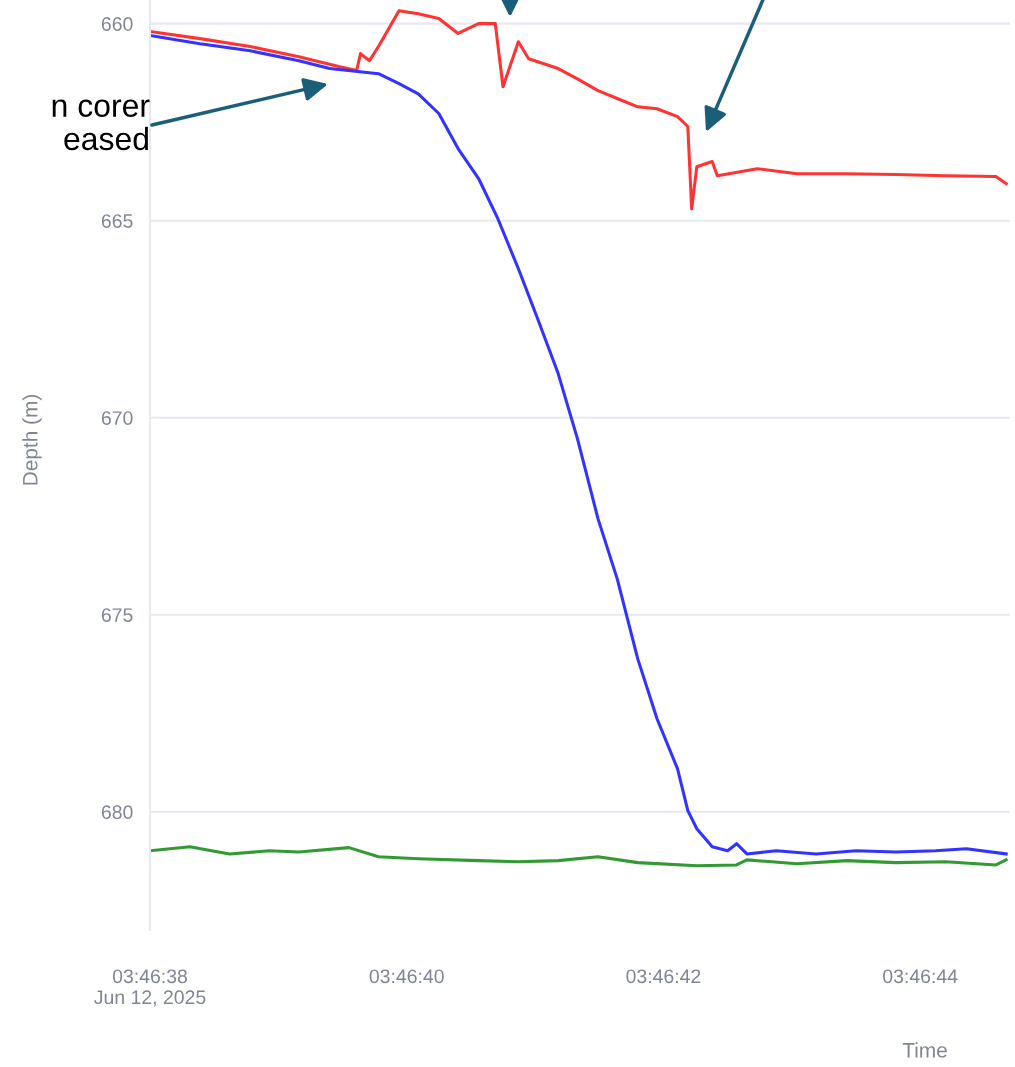  I want to click on x-tick-label: 03:46:40, so click(406, 976).